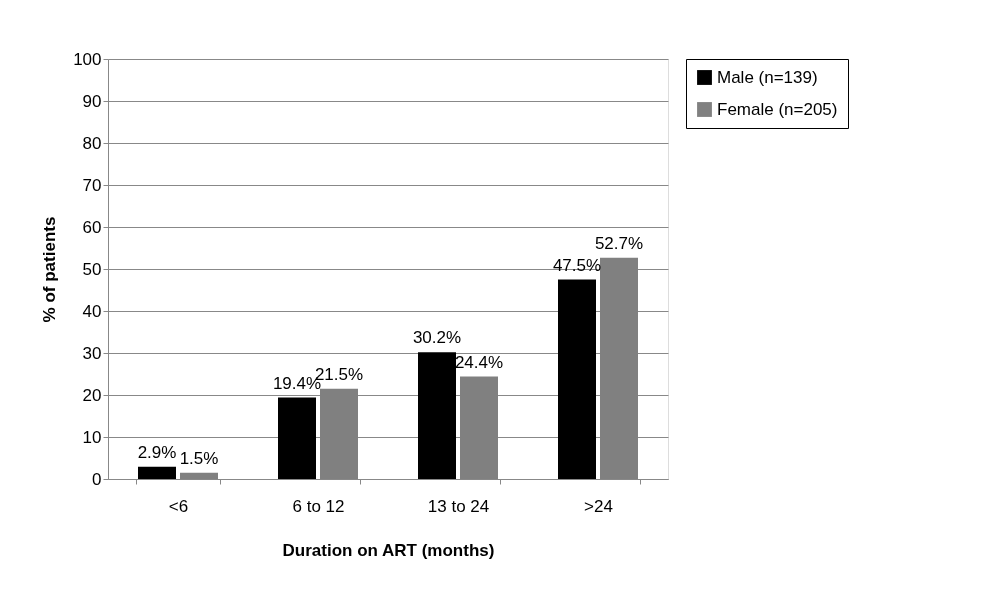  I want to click on x-tick-label: 13 to 24, so click(458, 506).